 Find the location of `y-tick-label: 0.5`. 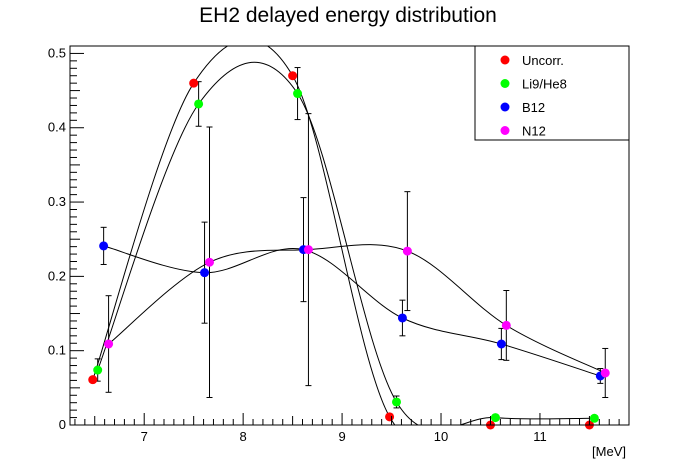

y-tick-label: 0.5 is located at coordinates (57, 52).